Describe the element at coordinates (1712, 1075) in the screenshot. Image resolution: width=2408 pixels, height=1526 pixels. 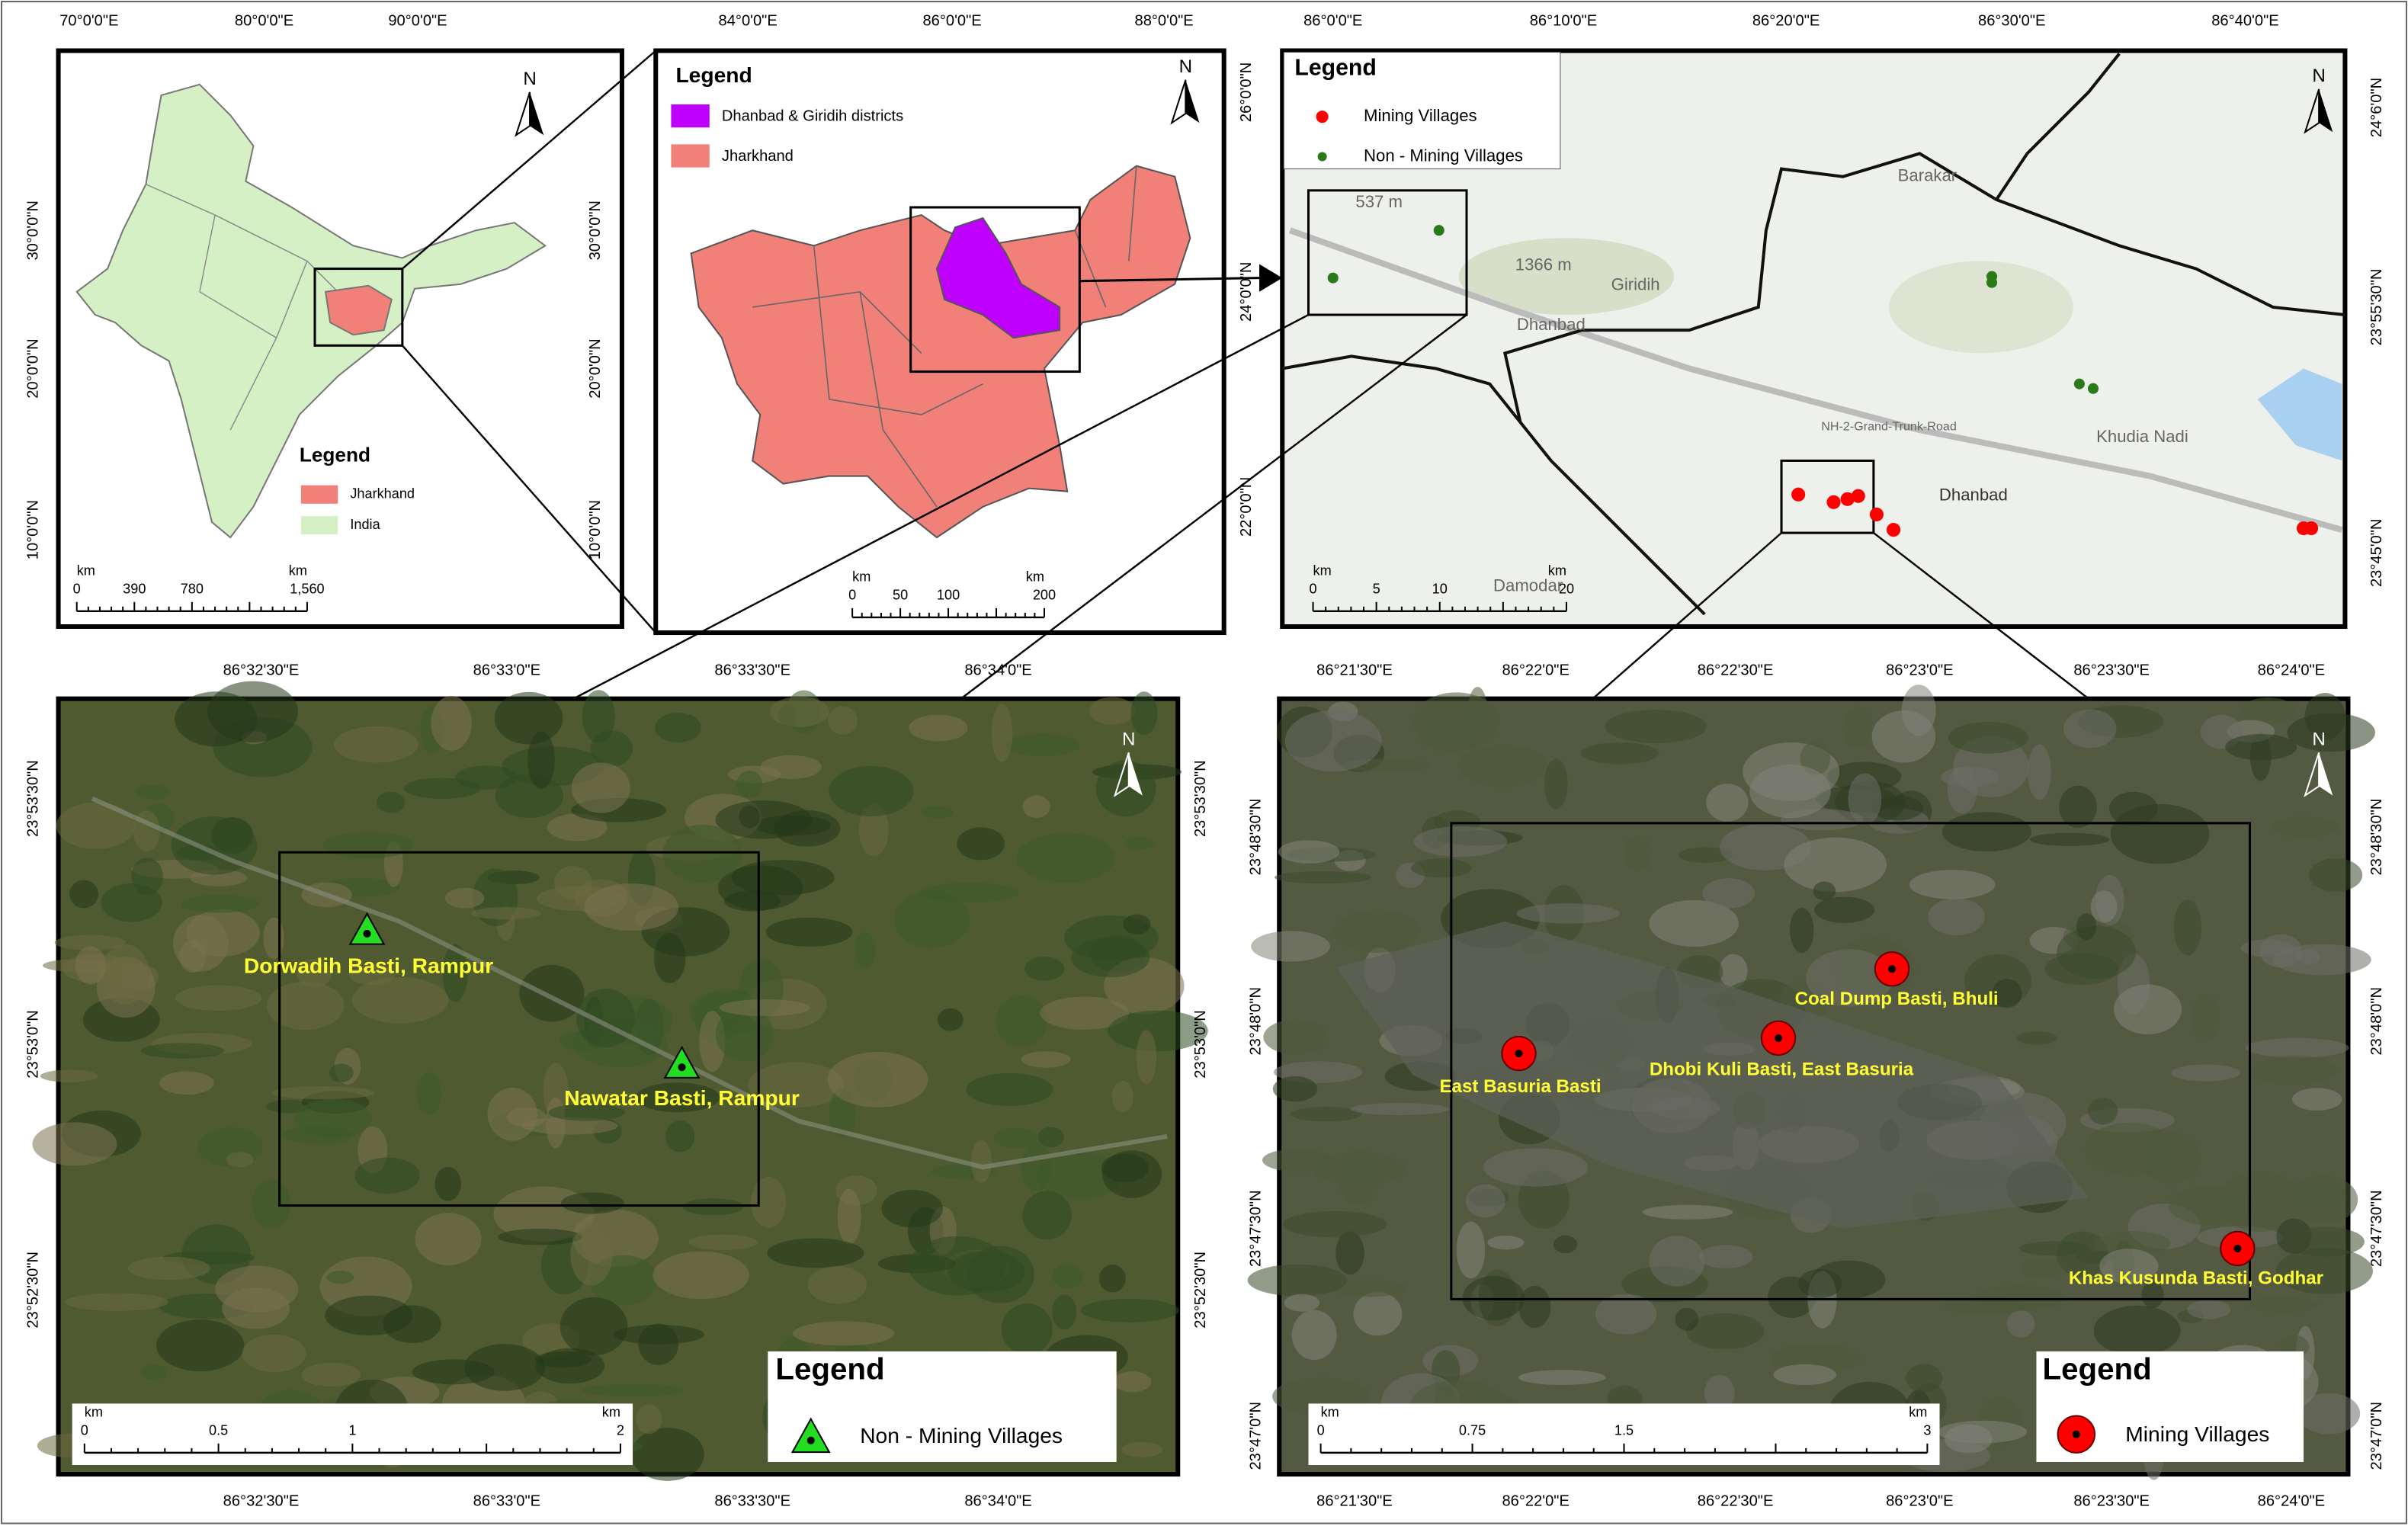
I see `mine-area` at that location.